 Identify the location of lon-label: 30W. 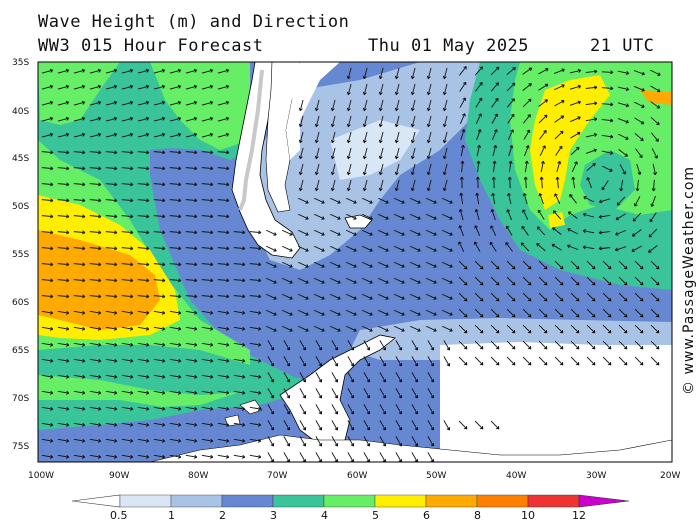
(596, 476).